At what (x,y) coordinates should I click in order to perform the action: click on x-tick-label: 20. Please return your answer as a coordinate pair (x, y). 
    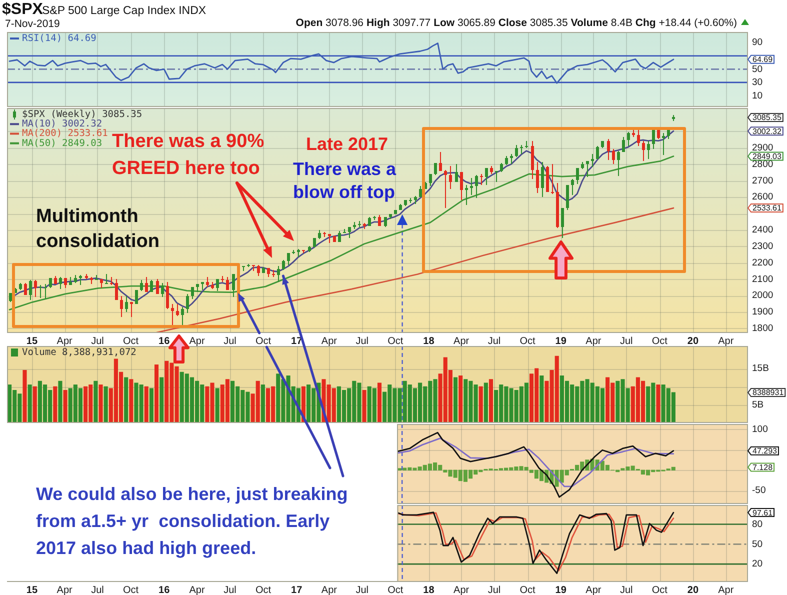
    Looking at the image, I should click on (693, 589).